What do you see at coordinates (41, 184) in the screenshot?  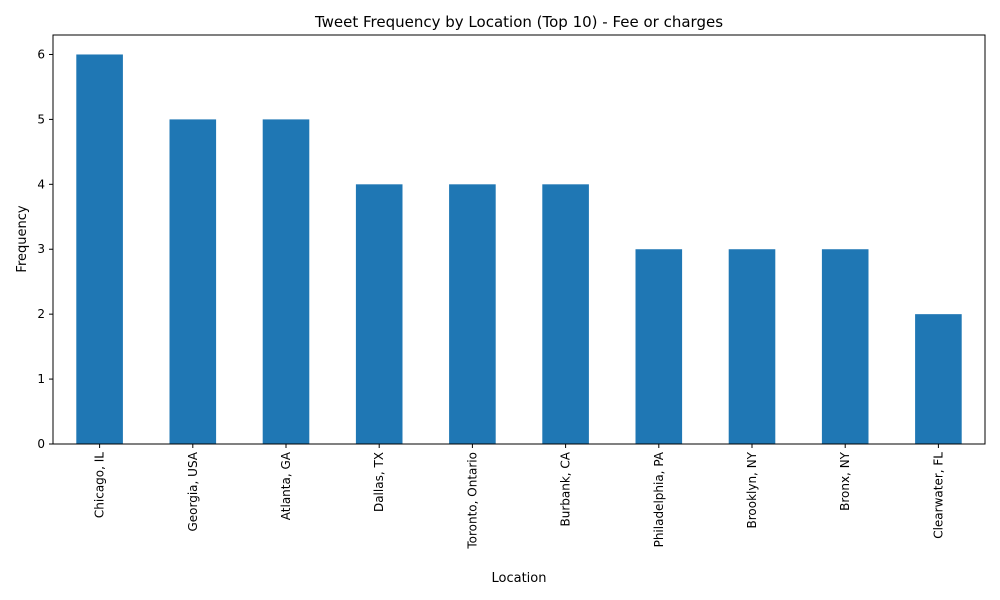 I see `y-tick-label-4: 4` at bounding box center [41, 184].